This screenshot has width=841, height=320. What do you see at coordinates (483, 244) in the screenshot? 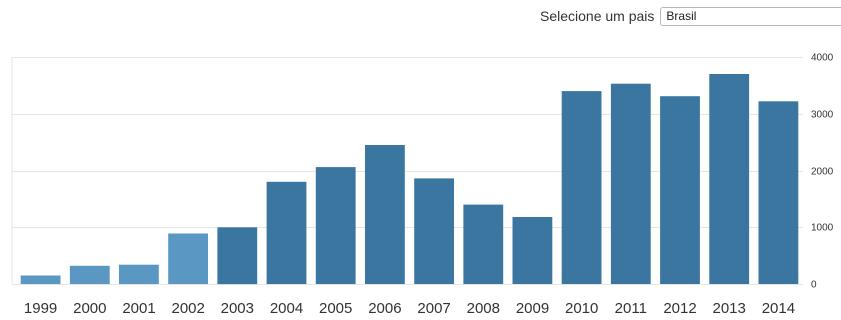
I see `bar-2008` at bounding box center [483, 244].